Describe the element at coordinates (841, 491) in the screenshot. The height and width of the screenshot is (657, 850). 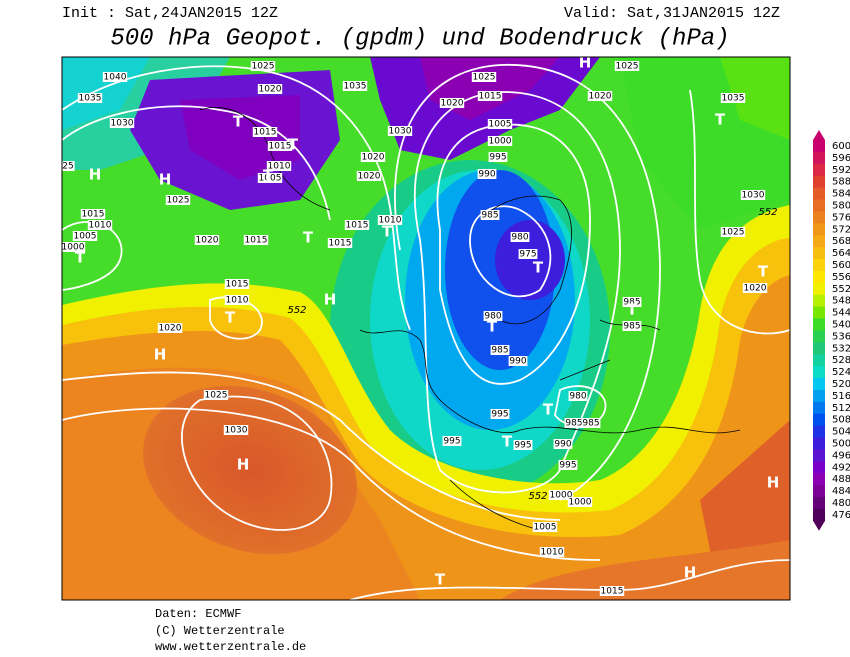
I see `legend-label: 484` at that location.